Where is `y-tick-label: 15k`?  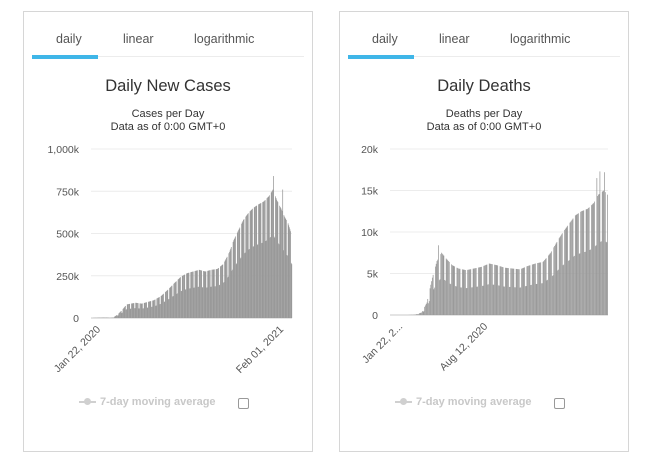 y-tick-label: 15k is located at coordinates (370, 192).